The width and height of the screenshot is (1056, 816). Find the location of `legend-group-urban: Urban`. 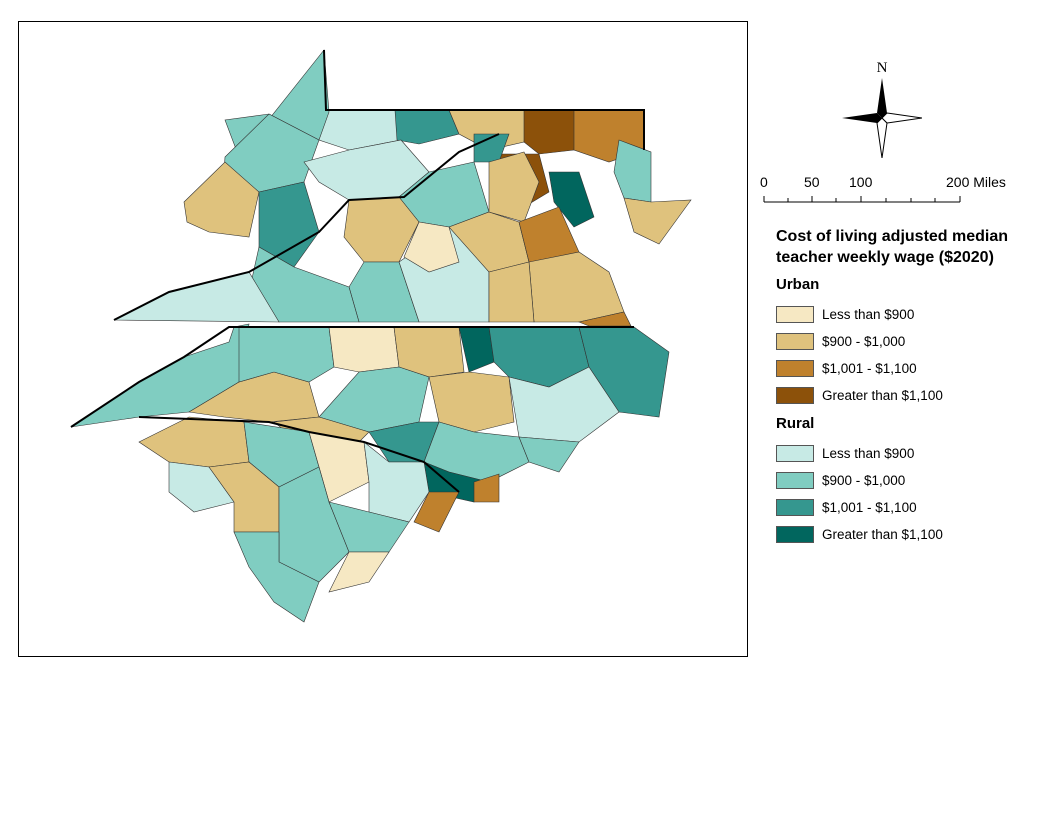

legend-group-urban: Urban is located at coordinates (798, 284).